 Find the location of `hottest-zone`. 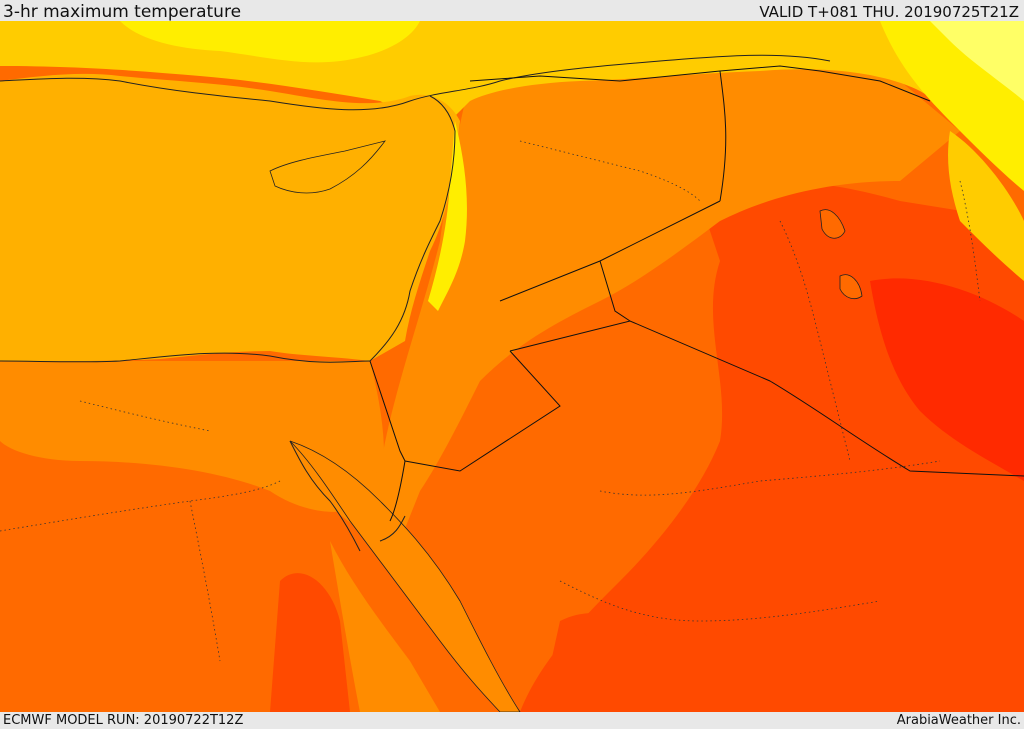

hottest-zone is located at coordinates (947, 379).